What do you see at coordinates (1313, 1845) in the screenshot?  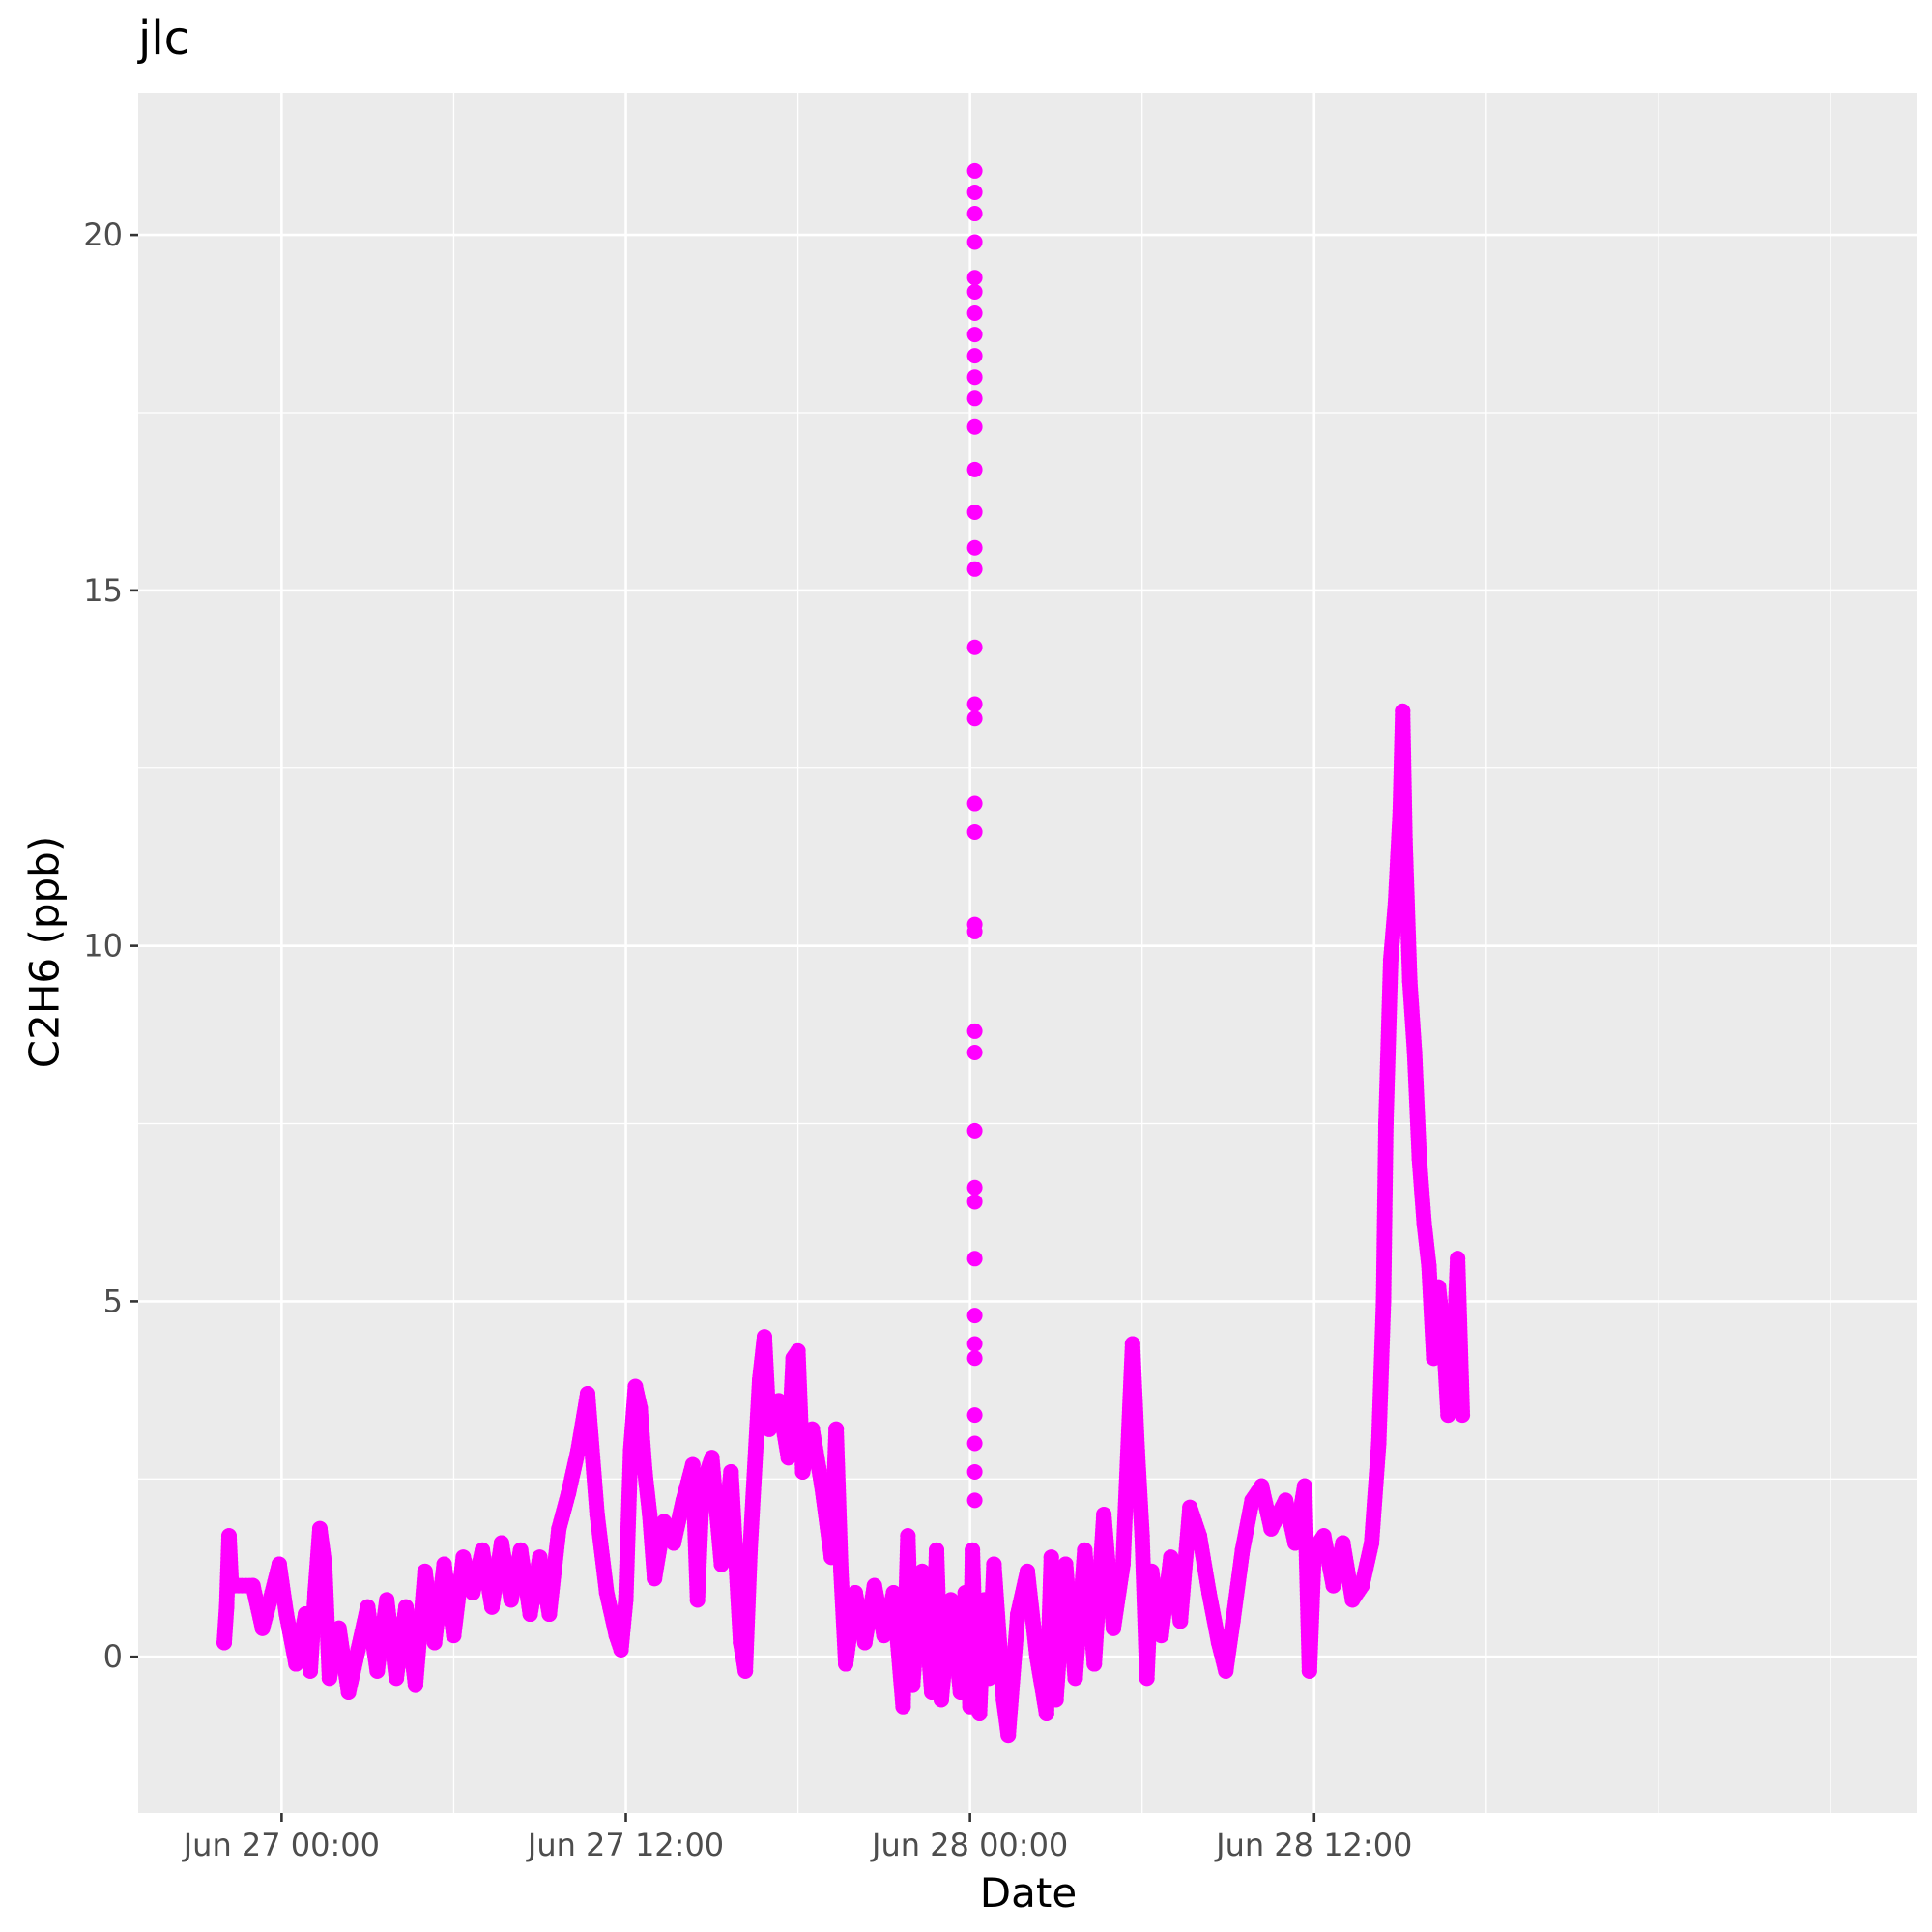 I see `x-tick-label: Jun 28 12:00` at bounding box center [1313, 1845].